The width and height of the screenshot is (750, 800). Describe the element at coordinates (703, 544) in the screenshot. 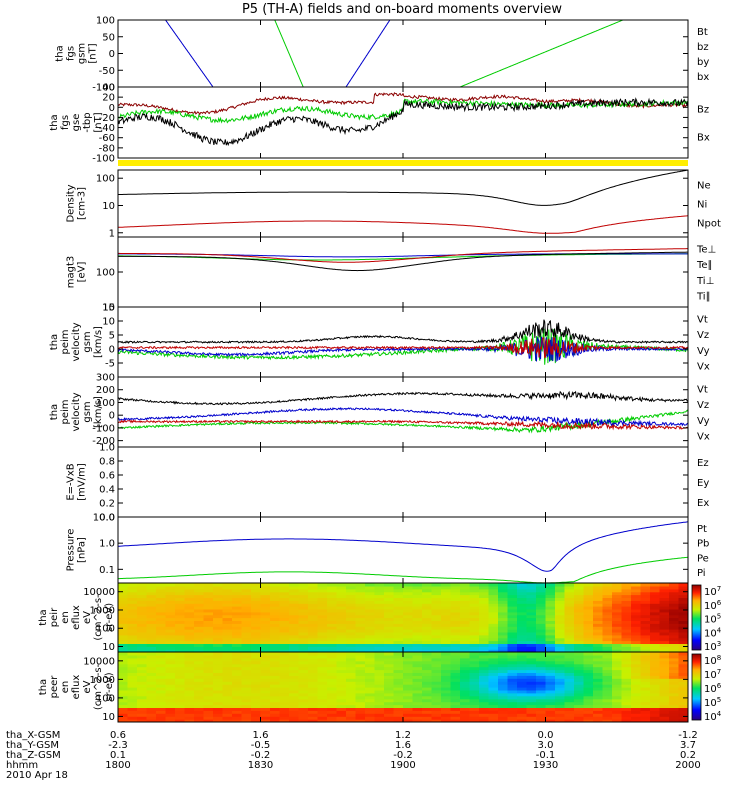

I see `legend-Pb: Pb` at that location.